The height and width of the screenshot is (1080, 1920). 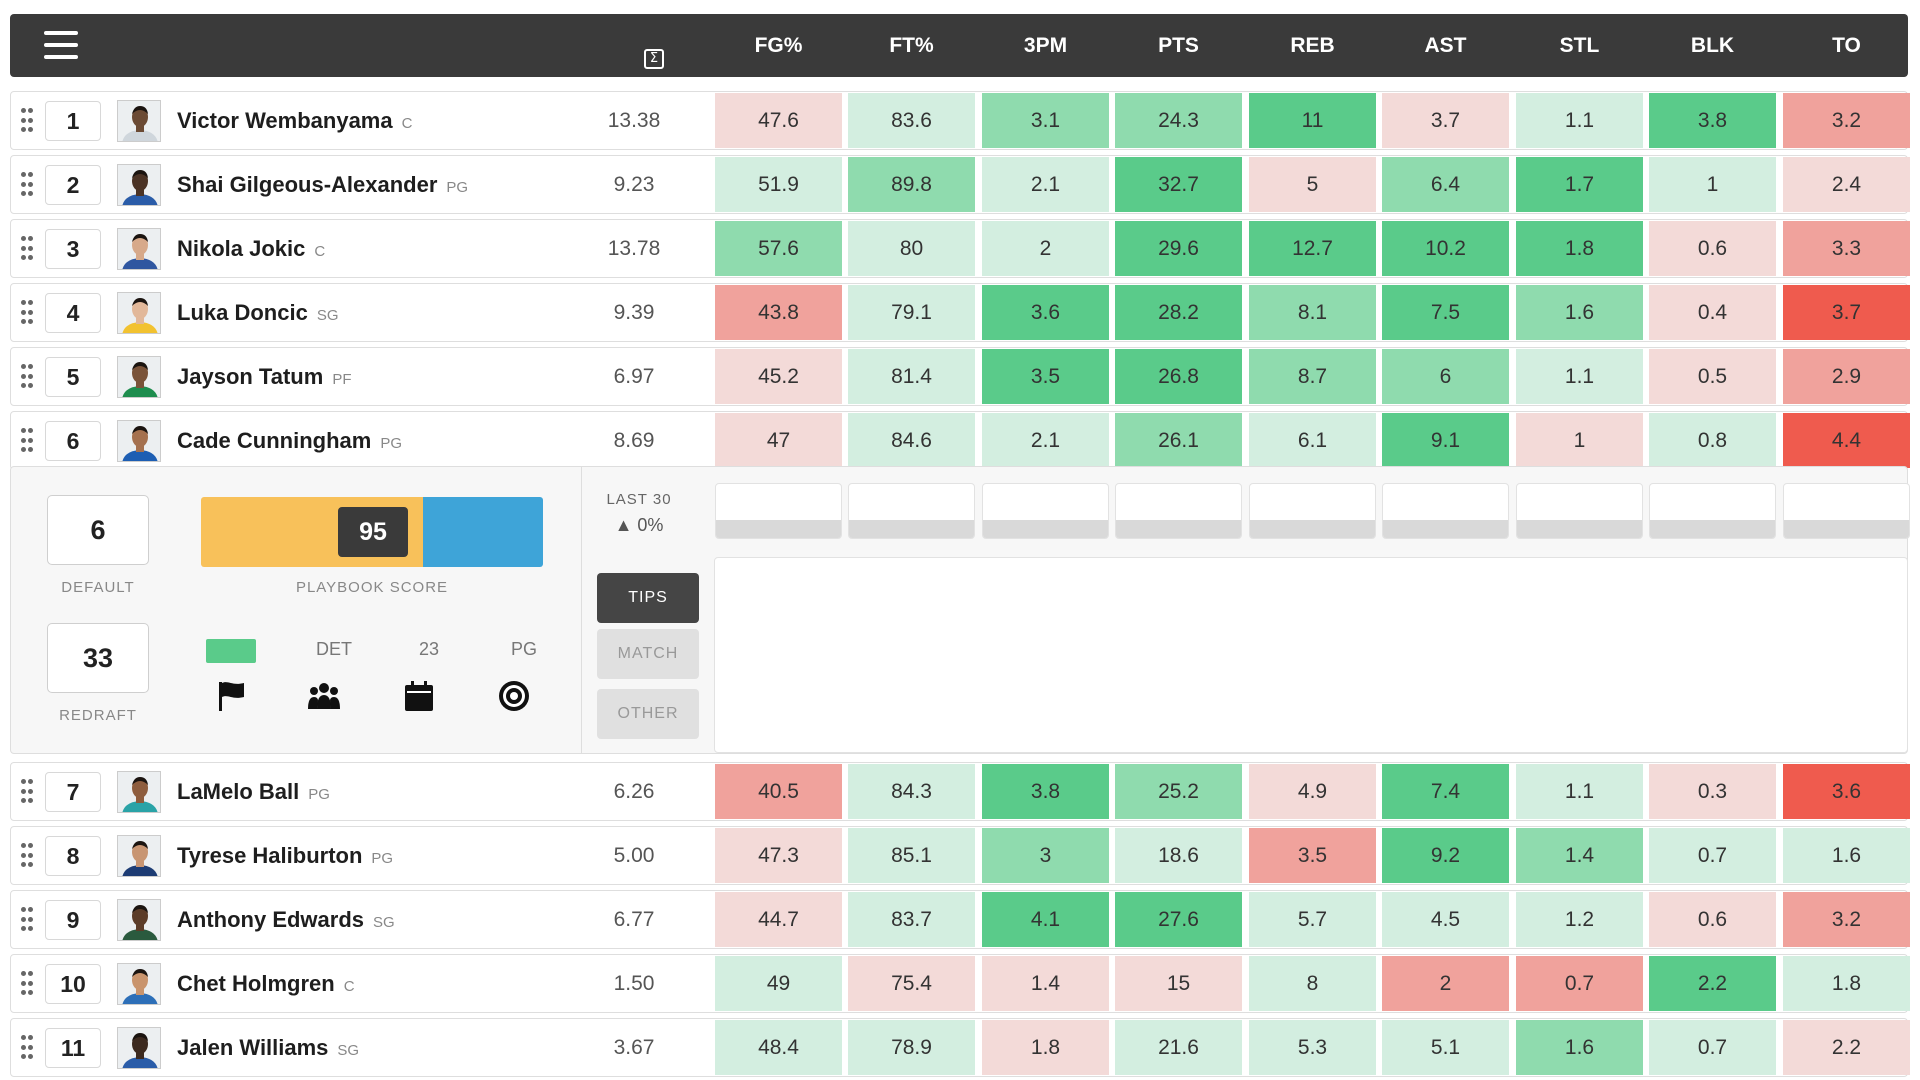 What do you see at coordinates (1712, 184) in the screenshot?
I see `stat-cell-blk: 1` at bounding box center [1712, 184].